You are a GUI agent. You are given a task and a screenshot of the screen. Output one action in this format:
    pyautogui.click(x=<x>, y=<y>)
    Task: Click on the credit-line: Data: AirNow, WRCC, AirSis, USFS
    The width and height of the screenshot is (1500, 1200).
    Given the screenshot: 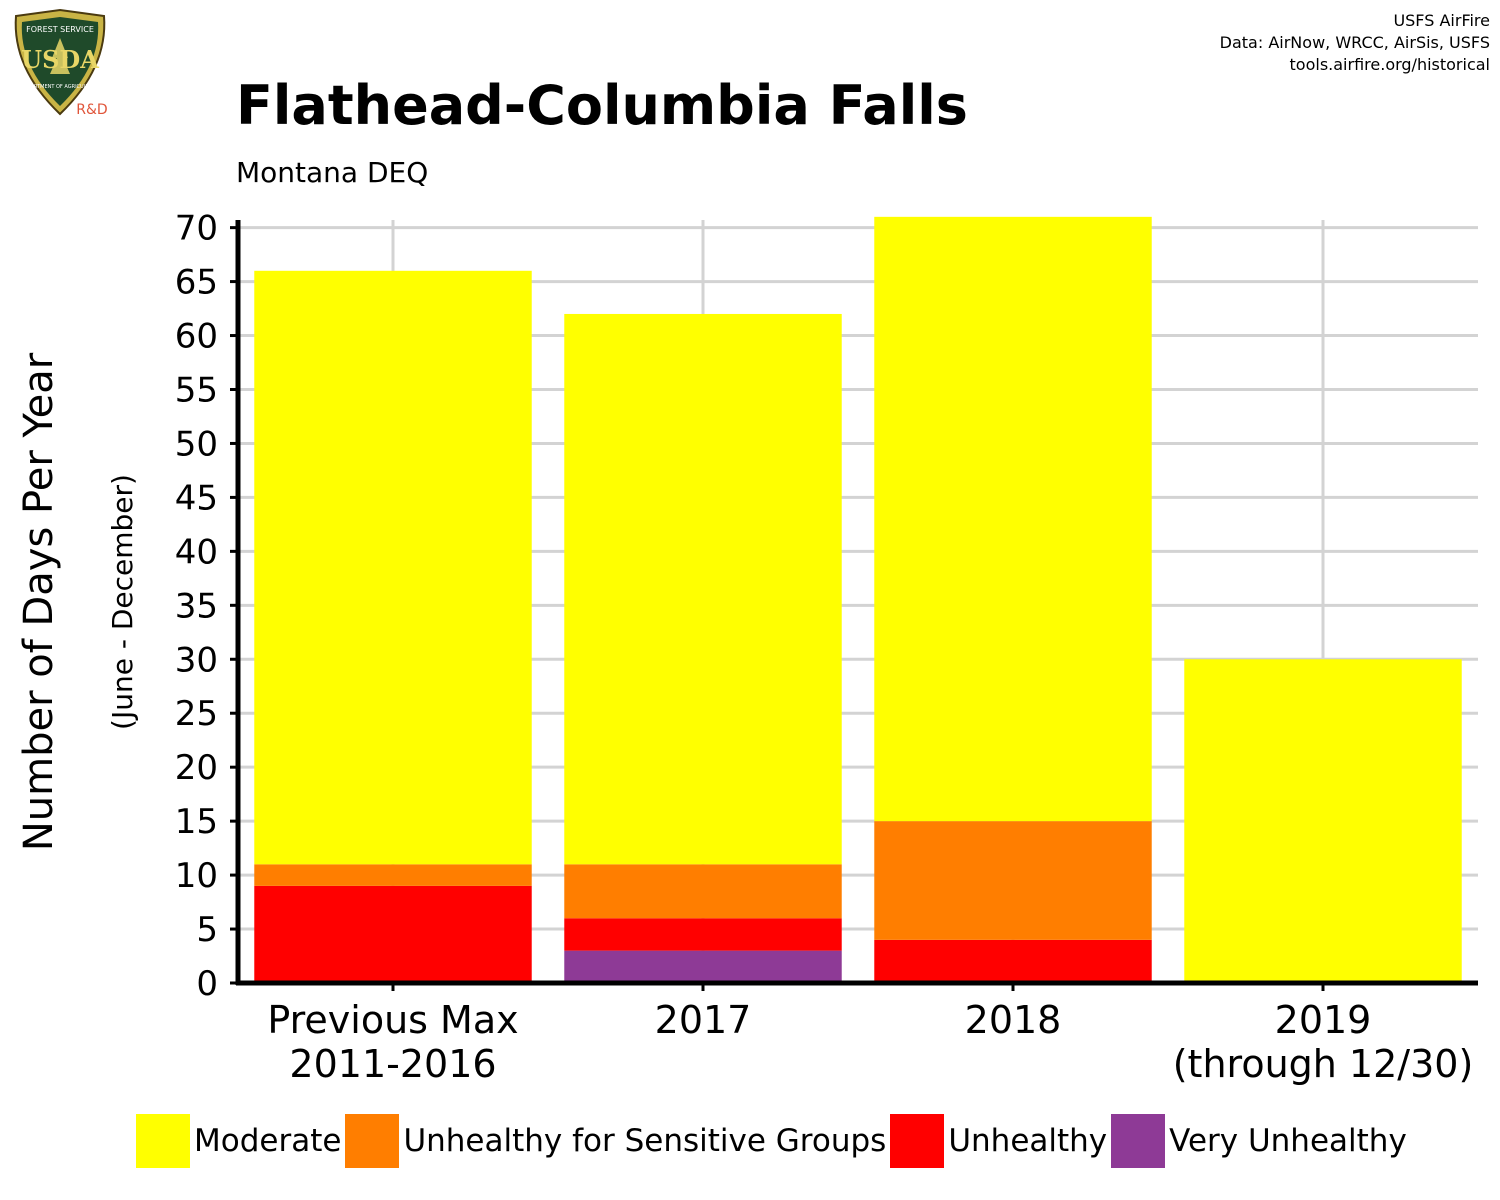 What is the action you would take?
    pyautogui.click(x=1354, y=42)
    